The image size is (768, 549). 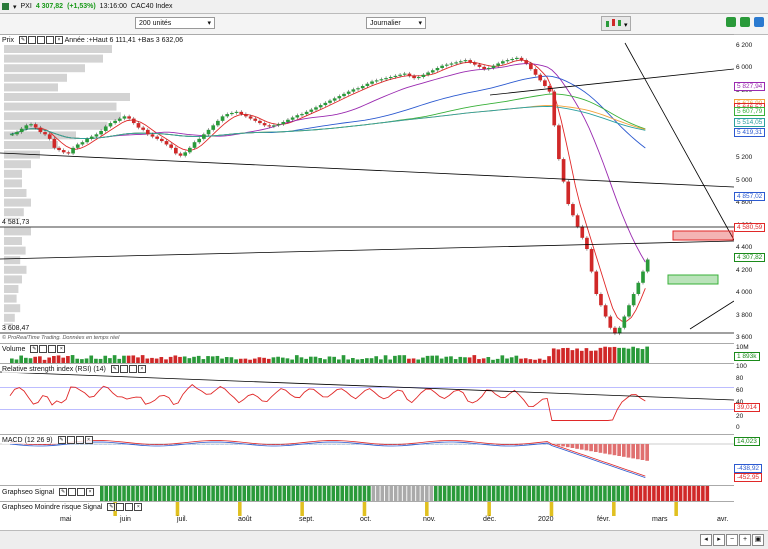 What do you see at coordinates (744, 180) in the screenshot?
I see `price-tick: 5 000` at bounding box center [744, 180].